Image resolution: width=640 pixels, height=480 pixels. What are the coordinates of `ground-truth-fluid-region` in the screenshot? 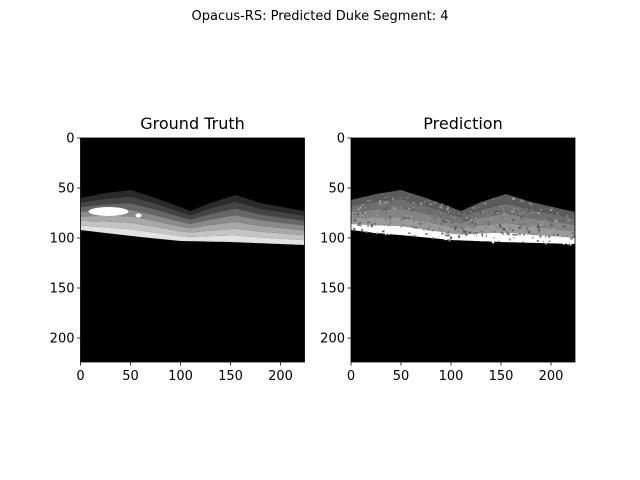 It's located at (108, 211).